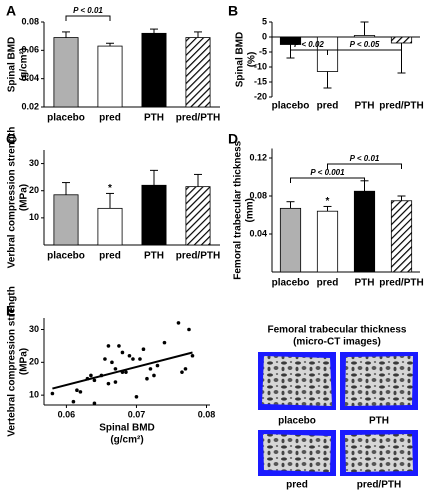  What do you see at coordinates (297, 485) in the screenshot?
I see `ct-label: pred` at bounding box center [297, 485].